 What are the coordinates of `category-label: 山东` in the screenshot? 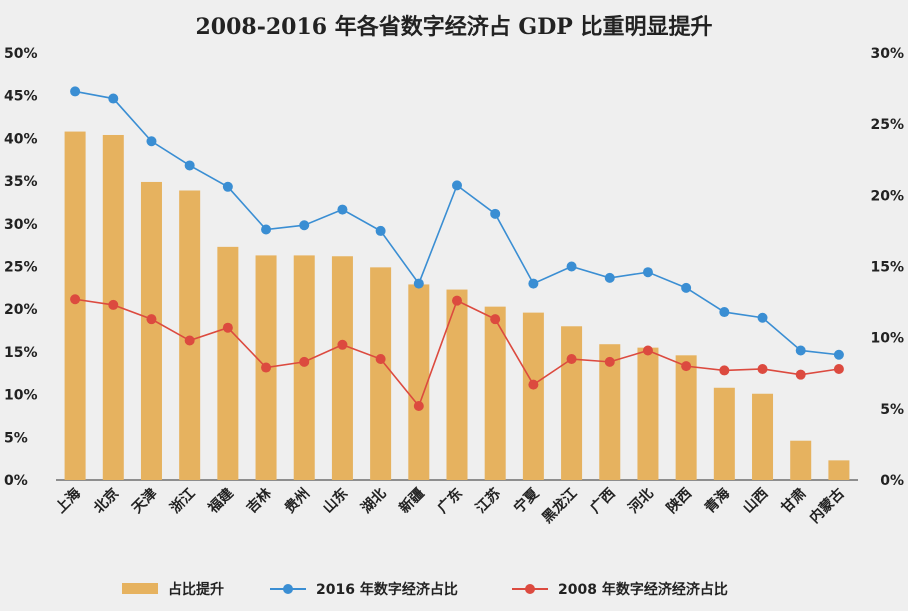 It's located at (335, 501).